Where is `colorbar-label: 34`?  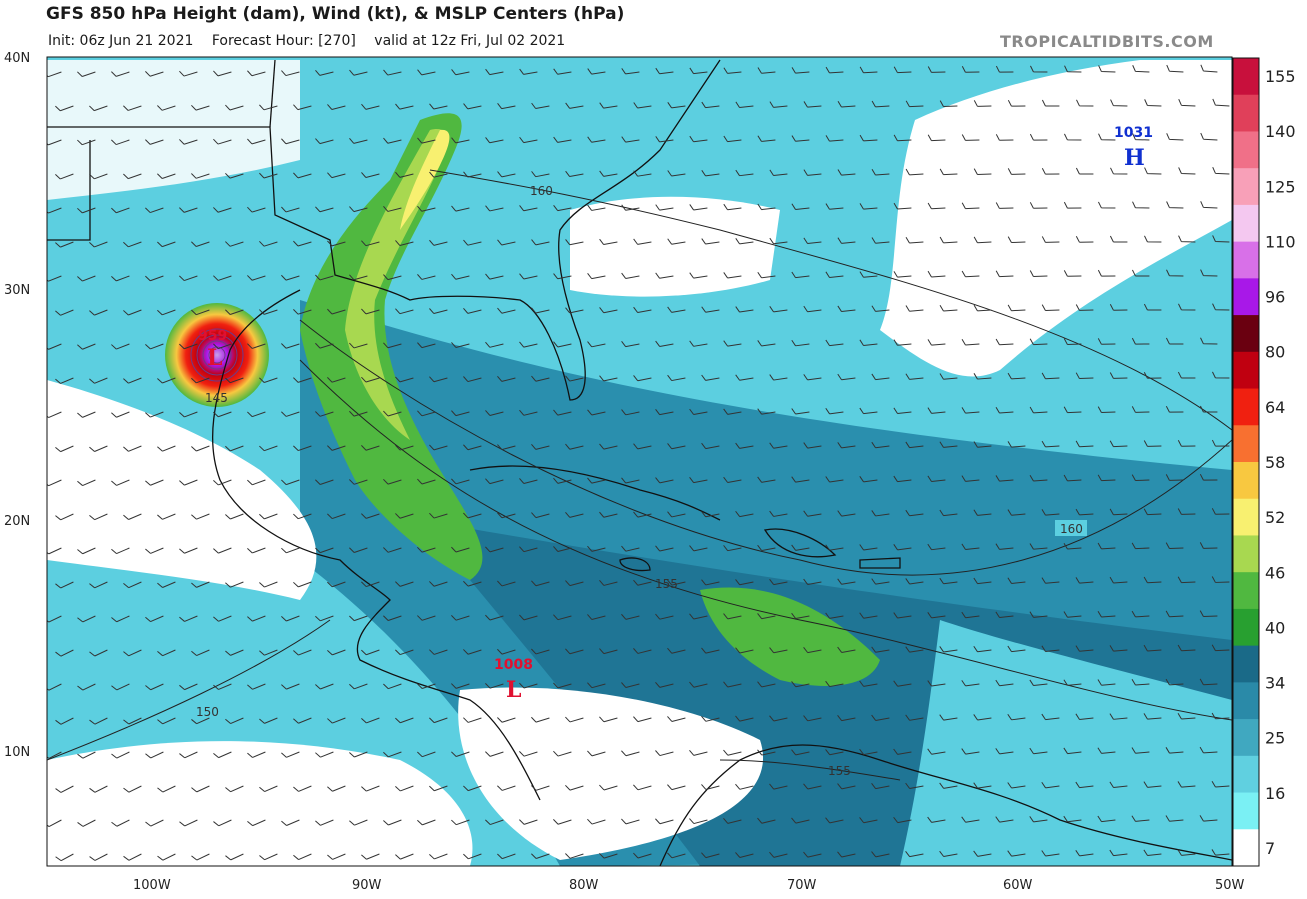 colorbar-label: 34 is located at coordinates (1275, 683).